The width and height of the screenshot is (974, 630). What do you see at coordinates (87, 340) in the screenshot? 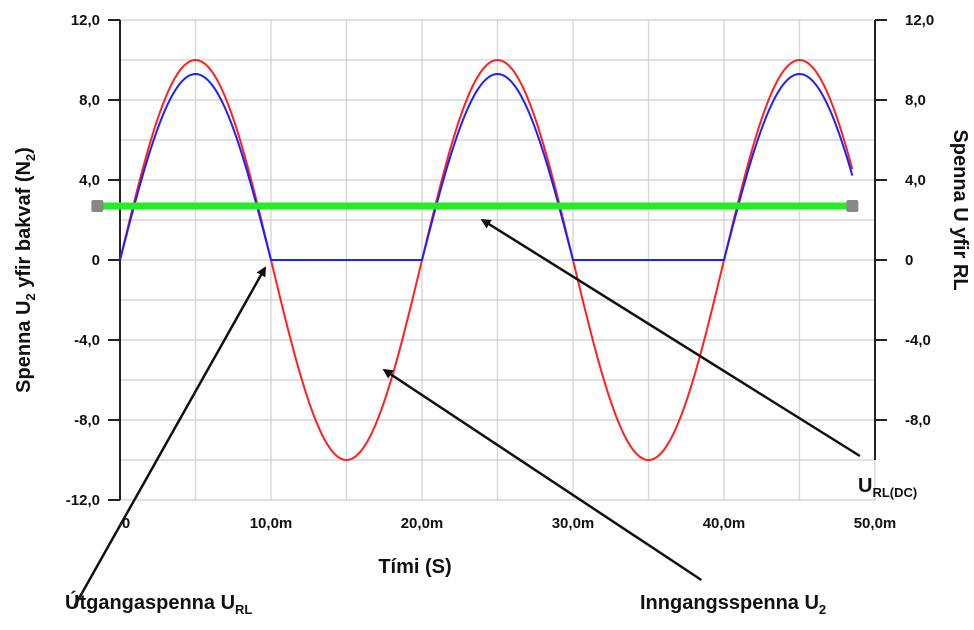
I see `y-tick-label-left: -4,0` at bounding box center [87, 340].